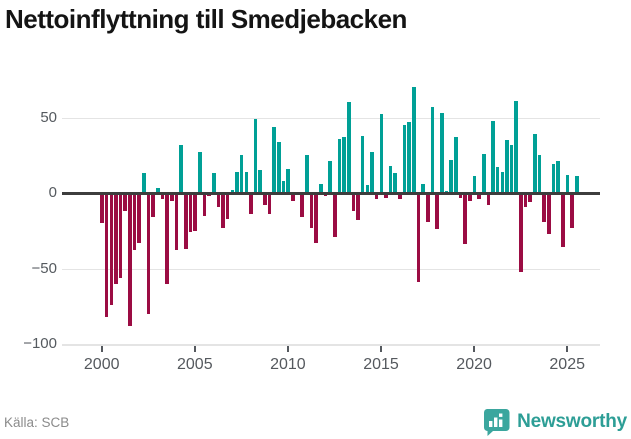  What do you see at coordinates (195, 364) in the screenshot?
I see `x-axis-tick-label: 2005` at bounding box center [195, 364].